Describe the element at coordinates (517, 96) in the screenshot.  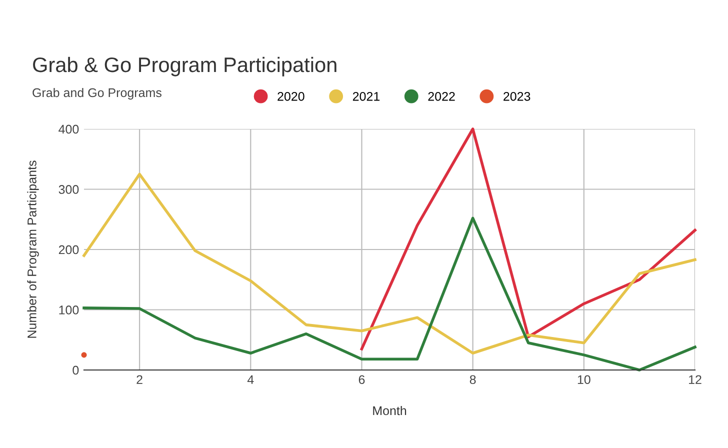
I see `legend-label: 2023` at that location.